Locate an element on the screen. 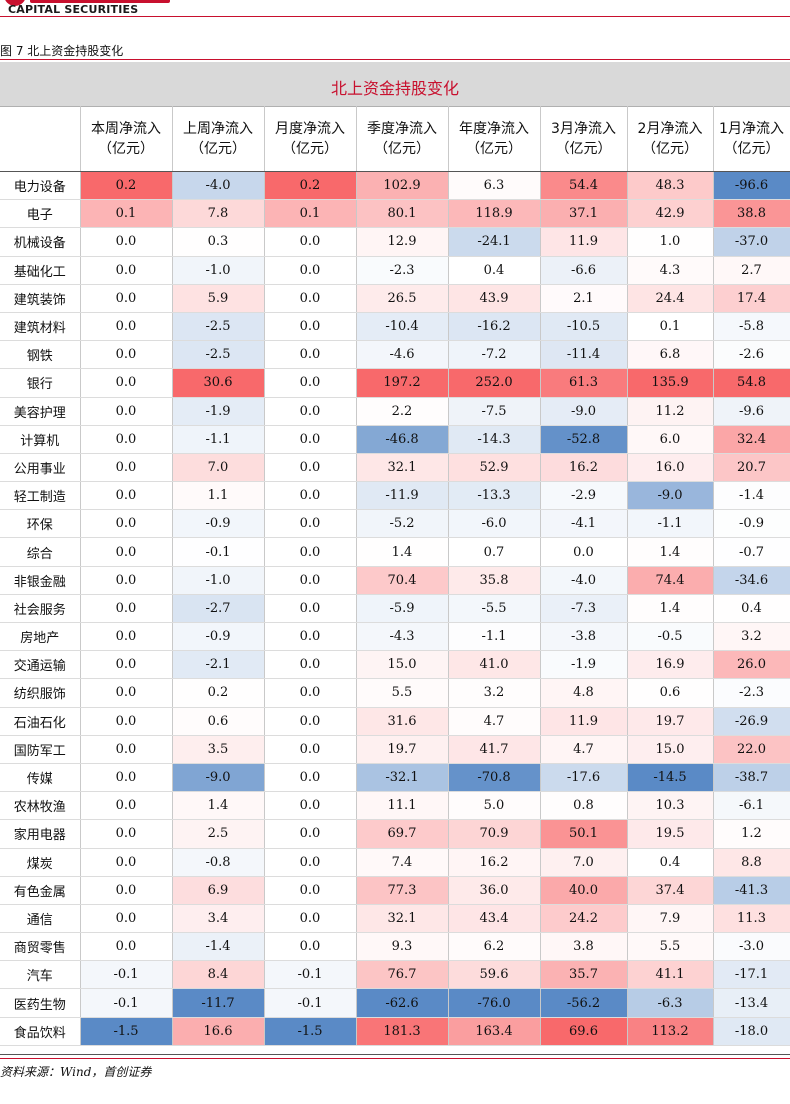 The image size is (790, 1104). industry-name: 综合 is located at coordinates (40, 552).